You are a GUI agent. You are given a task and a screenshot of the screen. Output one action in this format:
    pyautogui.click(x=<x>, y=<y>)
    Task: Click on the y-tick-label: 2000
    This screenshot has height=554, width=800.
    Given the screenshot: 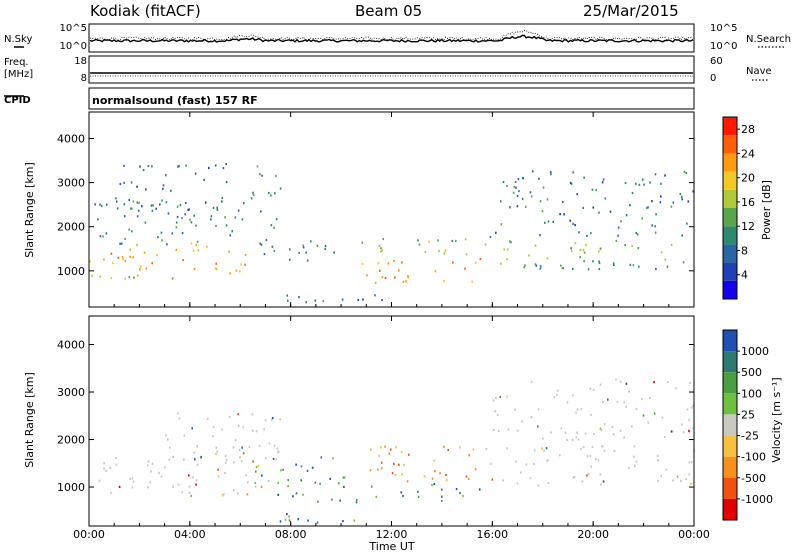 What is the action you would take?
    pyautogui.click(x=71, y=227)
    